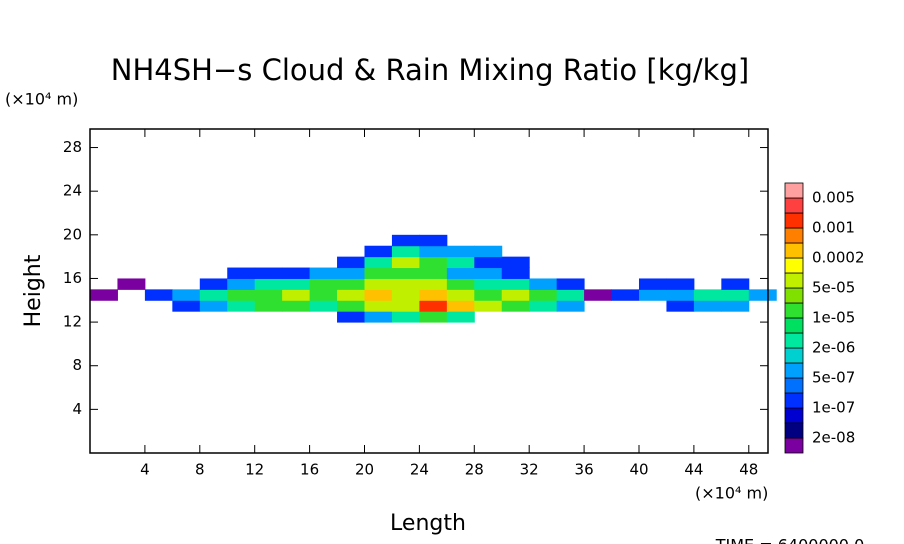 This screenshot has width=904, height=544. I want to click on footer: TIME = 6400000.0, so click(790, 540).